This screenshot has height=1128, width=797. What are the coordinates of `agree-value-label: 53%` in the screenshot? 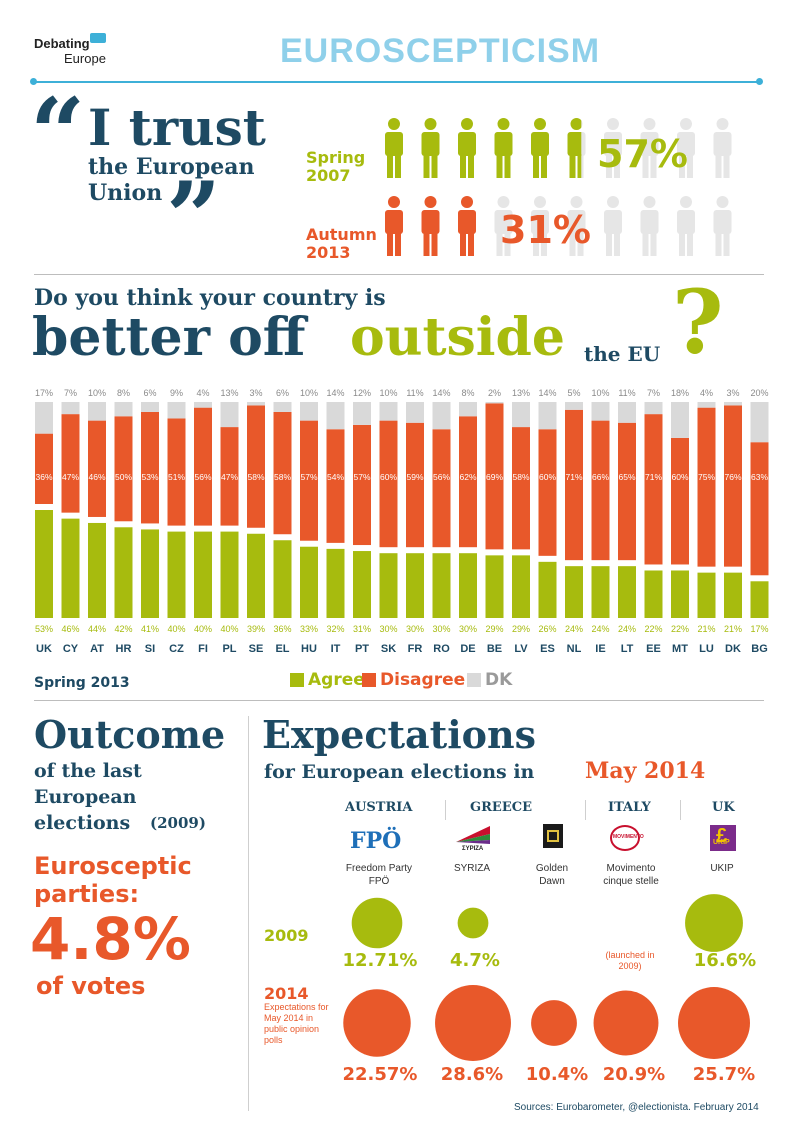 It's located at (44, 629).